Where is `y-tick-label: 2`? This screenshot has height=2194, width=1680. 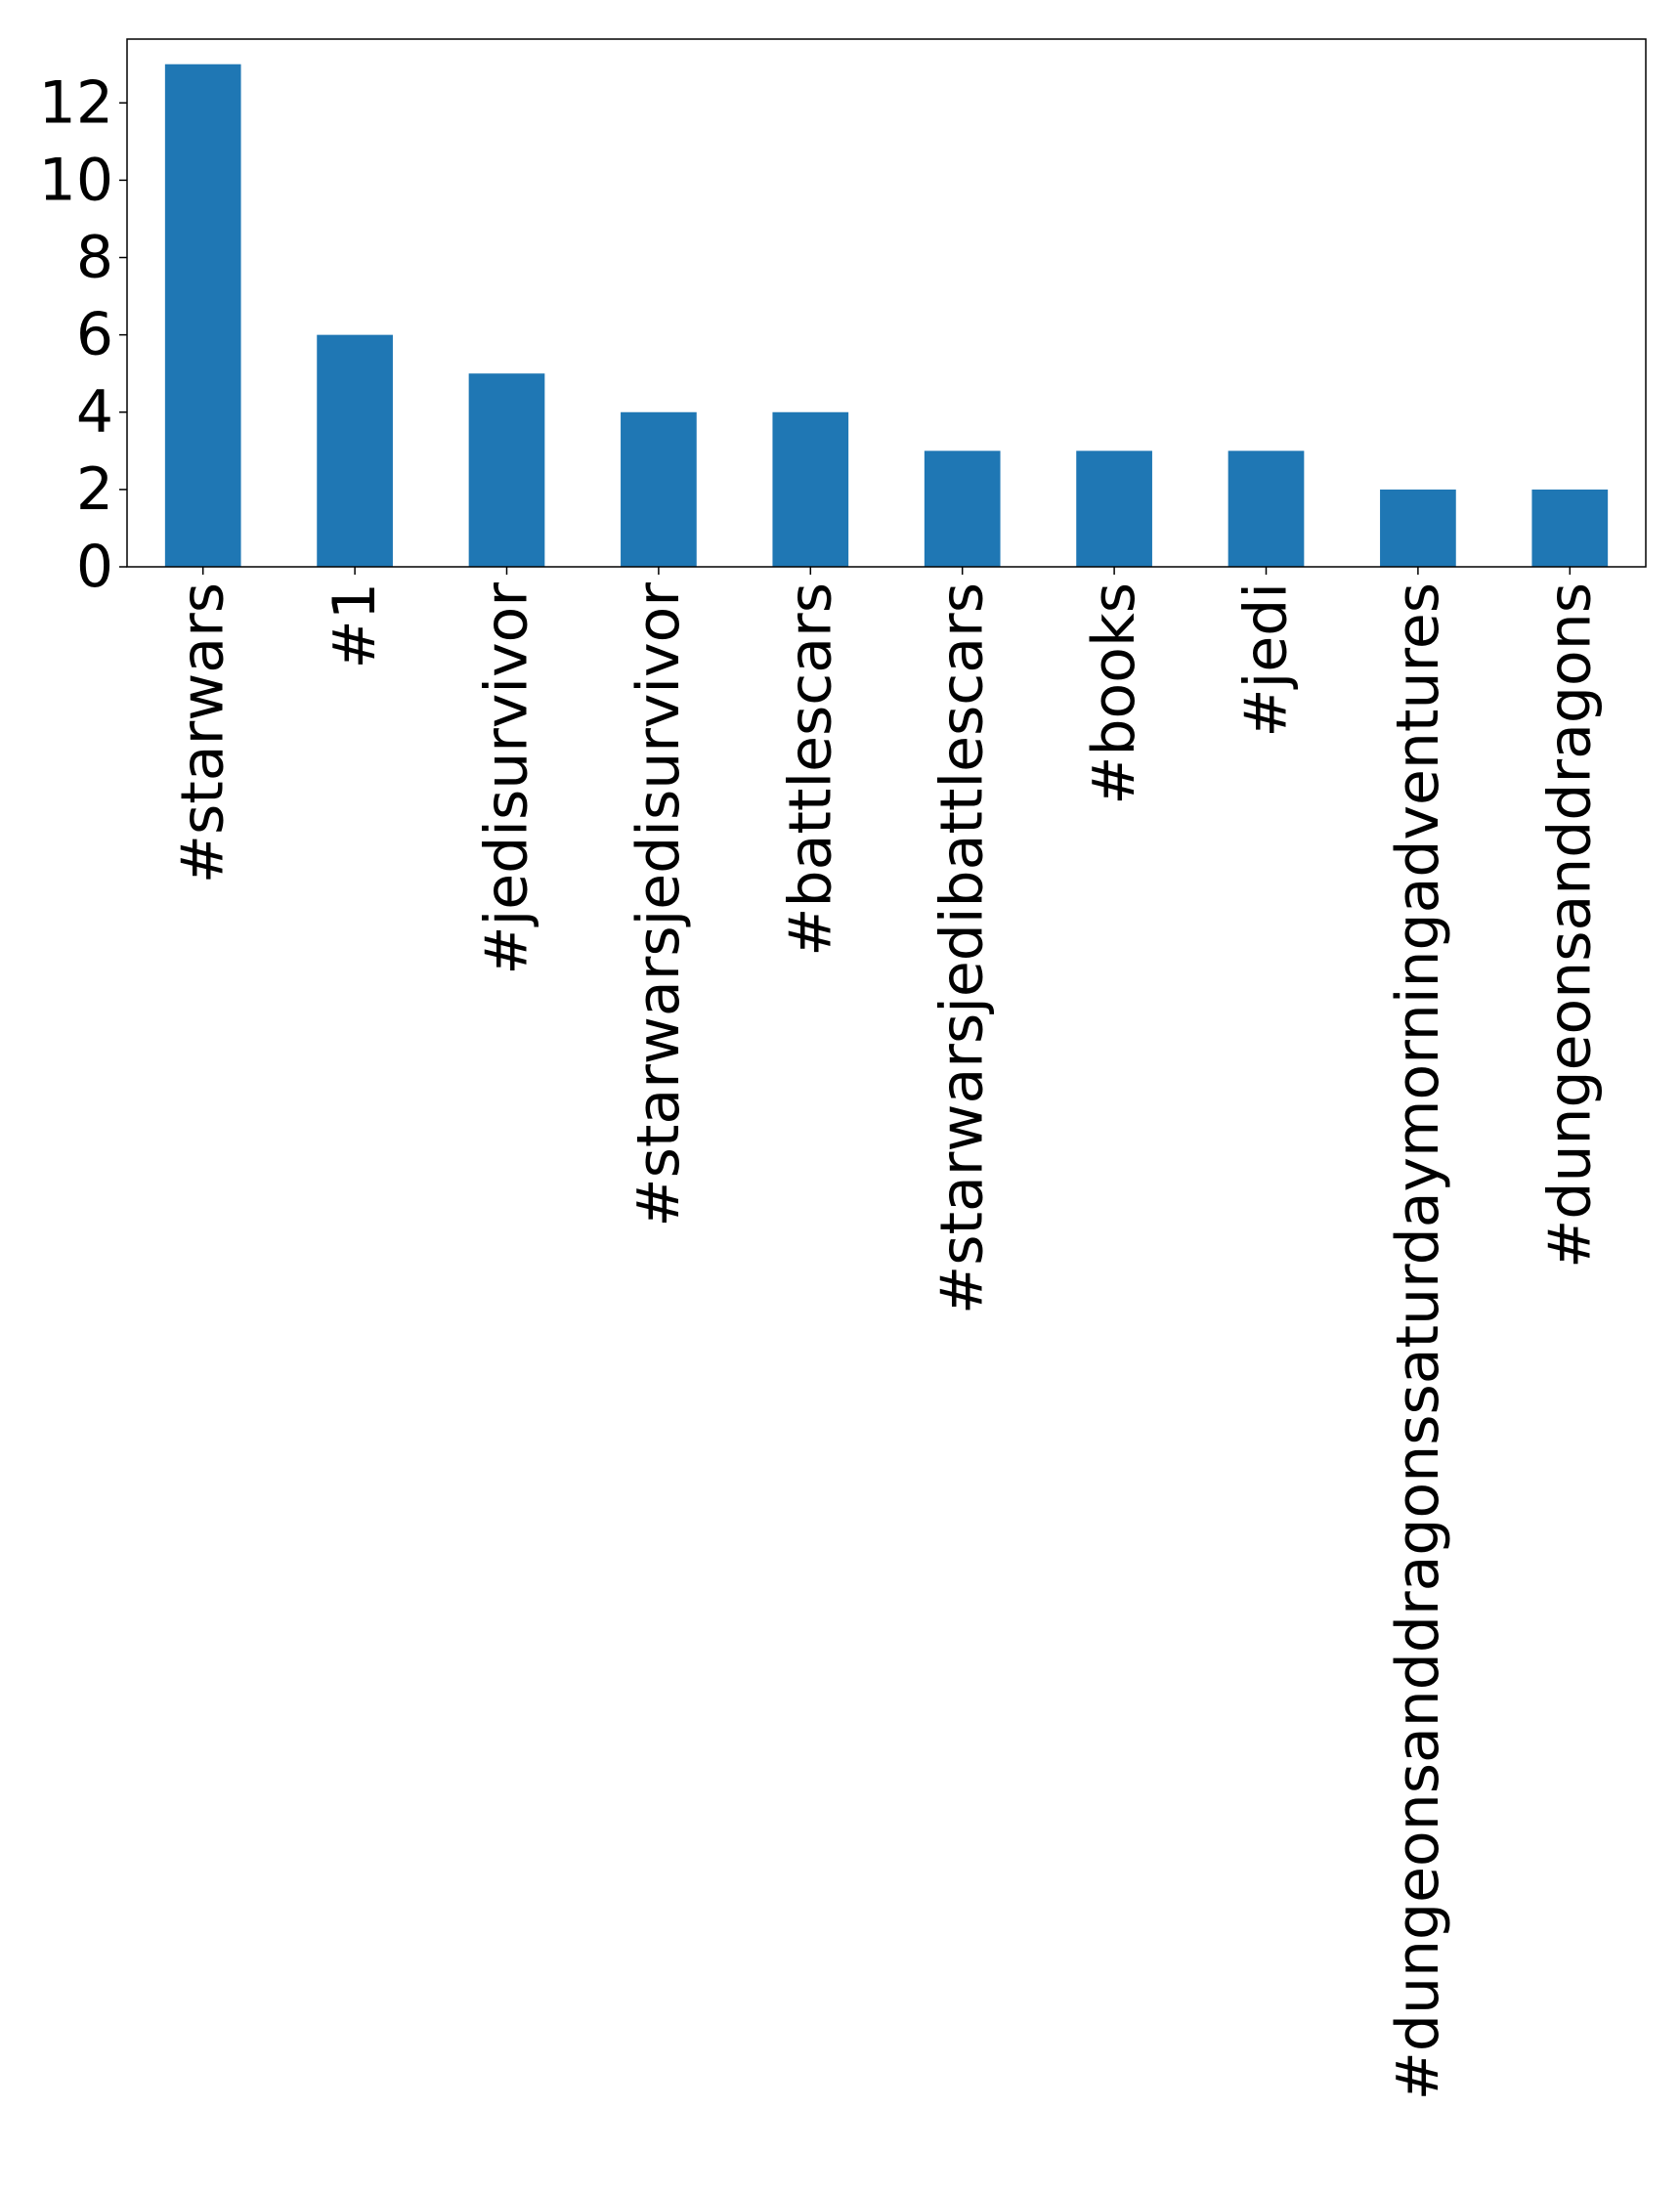 y-tick-label: 2 is located at coordinates (94, 490).